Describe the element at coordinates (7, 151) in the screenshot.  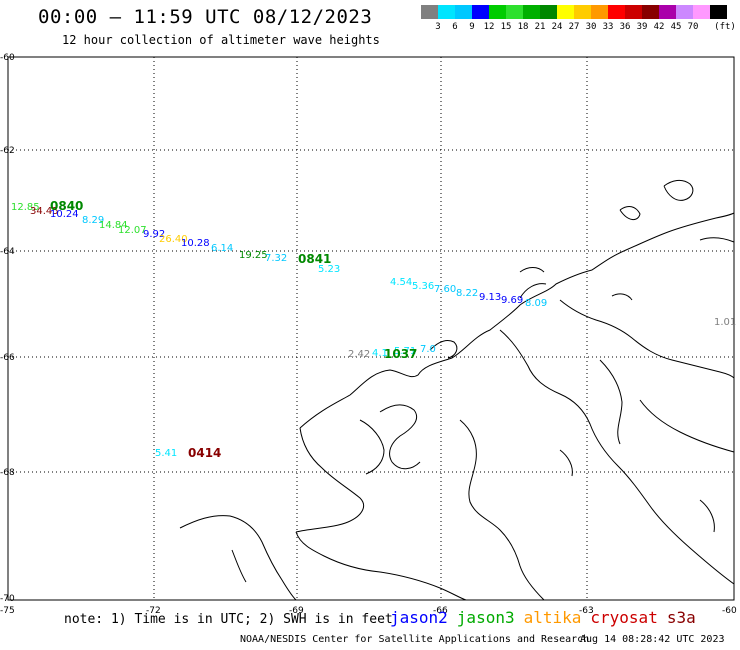
I see `latitude-label: -62` at that location.